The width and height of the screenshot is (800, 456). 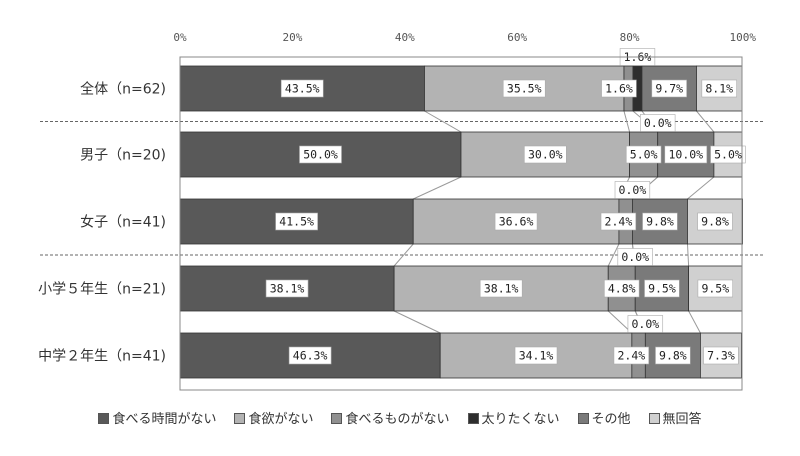 I want to click on data-label: 8.1%, so click(x=719, y=89).